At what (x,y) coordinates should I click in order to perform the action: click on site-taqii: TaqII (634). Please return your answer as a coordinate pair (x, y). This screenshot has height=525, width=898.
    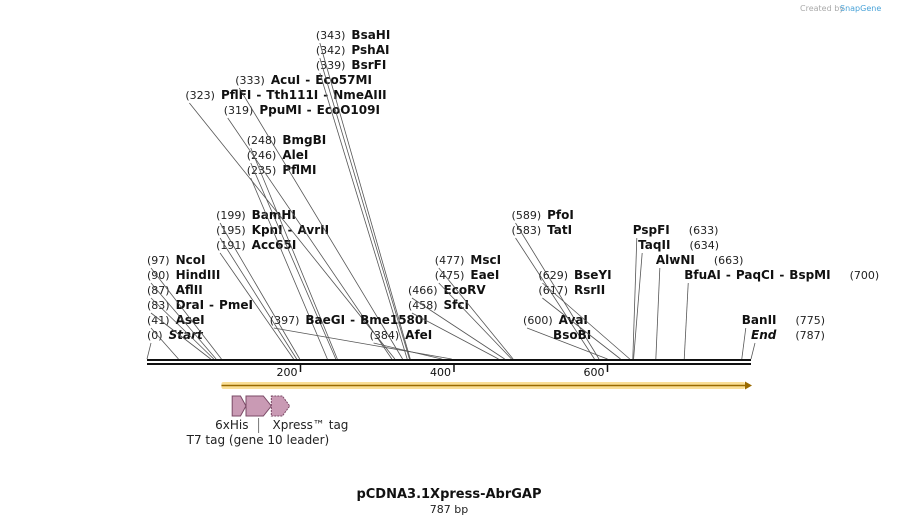
    Looking at the image, I should click on (676, 299).